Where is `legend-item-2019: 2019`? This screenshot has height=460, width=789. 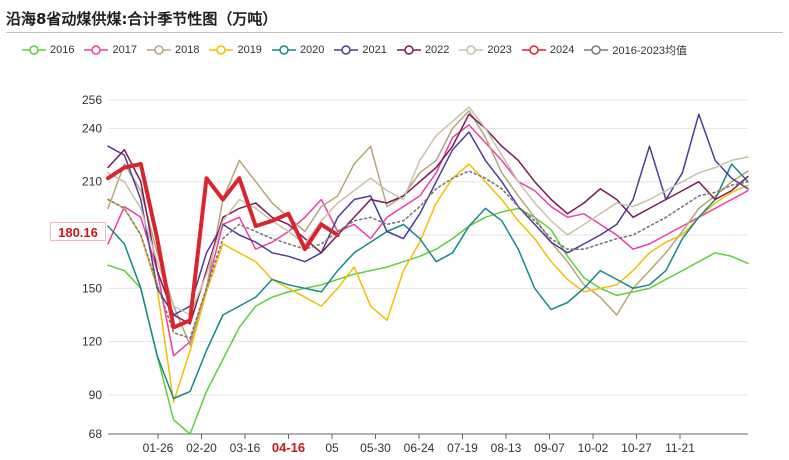 legend-item-2019: 2019 is located at coordinates (235, 50).